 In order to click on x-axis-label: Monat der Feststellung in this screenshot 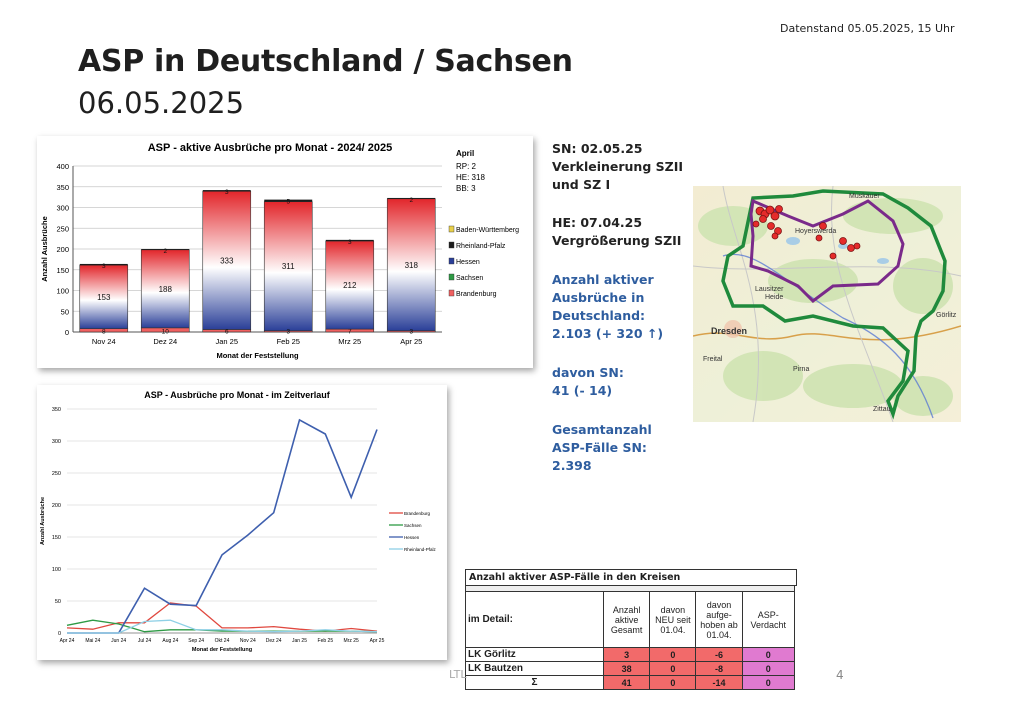, I will do `click(257, 355)`.